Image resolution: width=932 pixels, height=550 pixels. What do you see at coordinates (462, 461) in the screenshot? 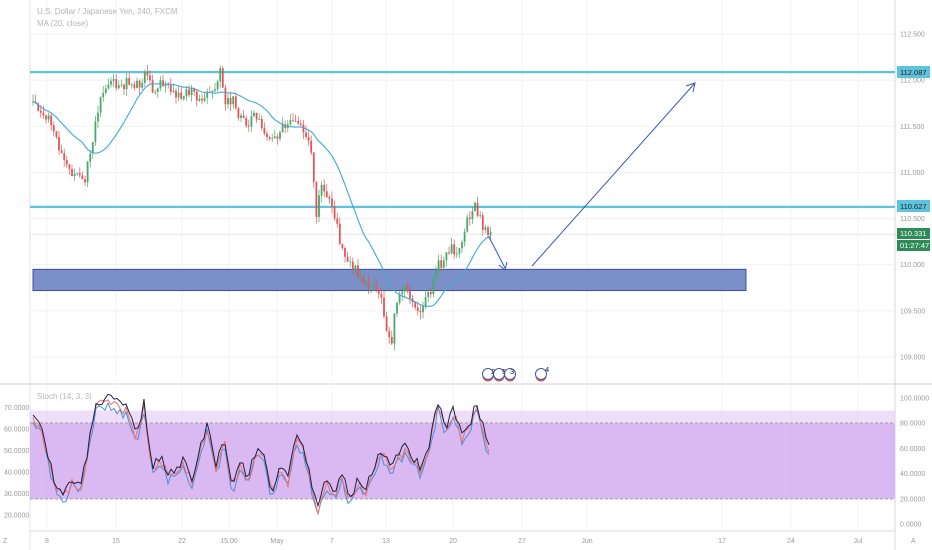
I see `stoch-band` at bounding box center [462, 461].